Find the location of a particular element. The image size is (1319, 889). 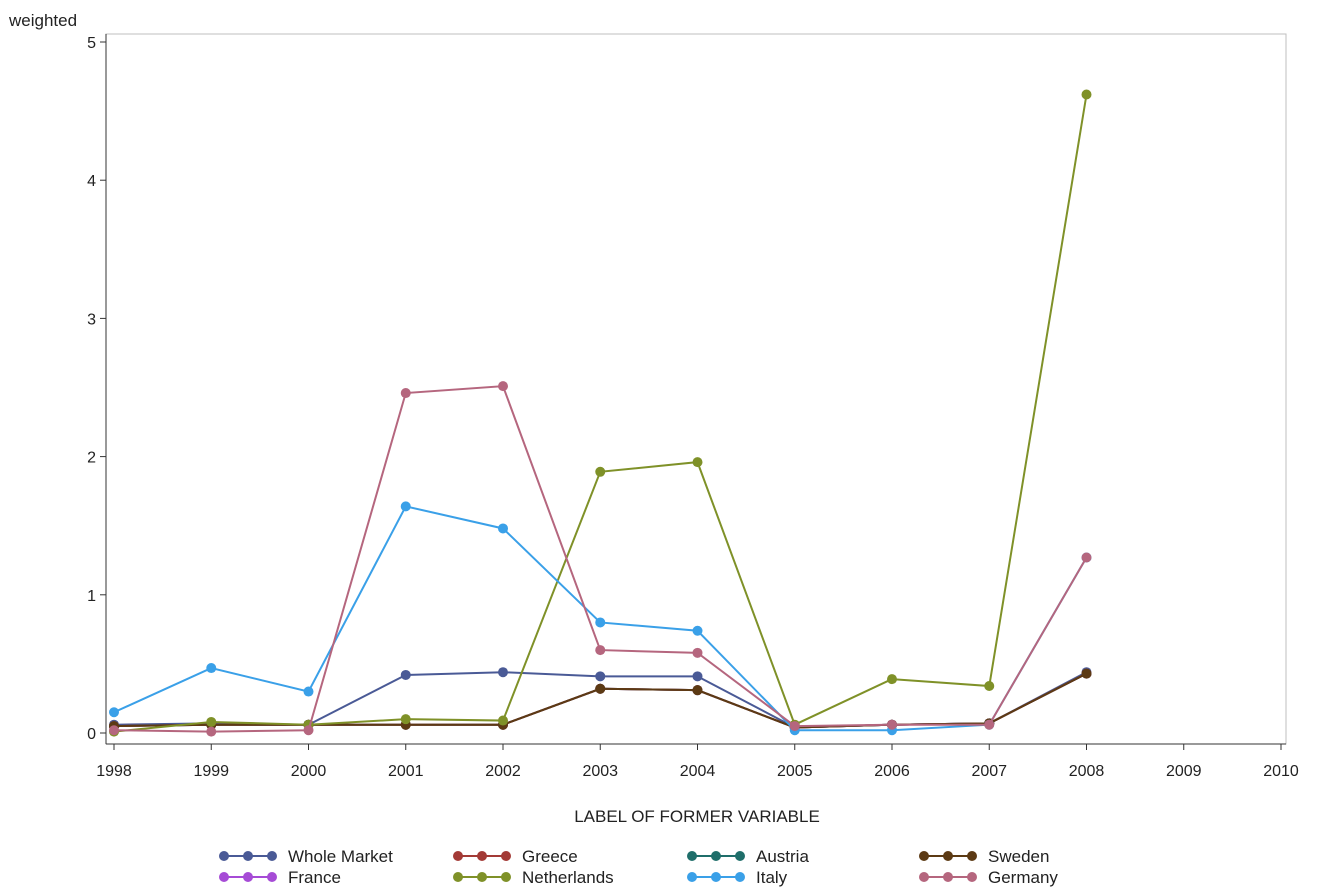

x-tick-label: 2009 is located at coordinates (1184, 771).